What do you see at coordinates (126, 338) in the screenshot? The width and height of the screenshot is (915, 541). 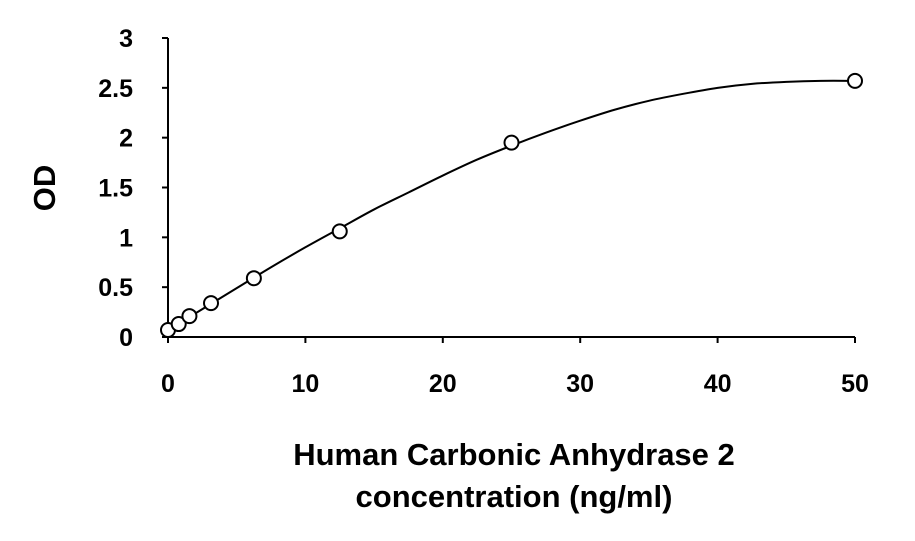 I see `y-tick-label: 0` at bounding box center [126, 338].